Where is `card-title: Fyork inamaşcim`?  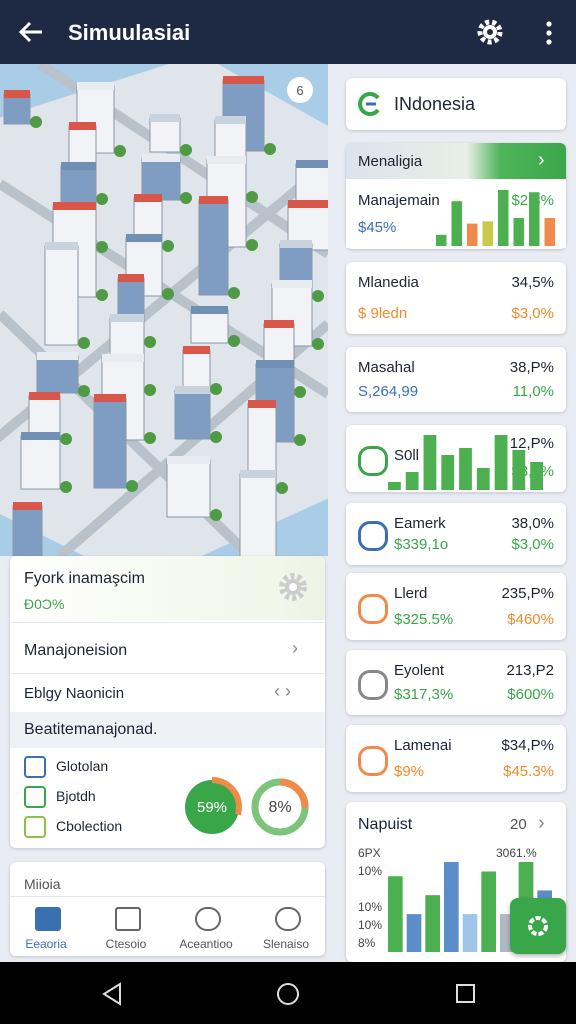 card-title: Fyork inamaşcim is located at coordinates (84, 578).